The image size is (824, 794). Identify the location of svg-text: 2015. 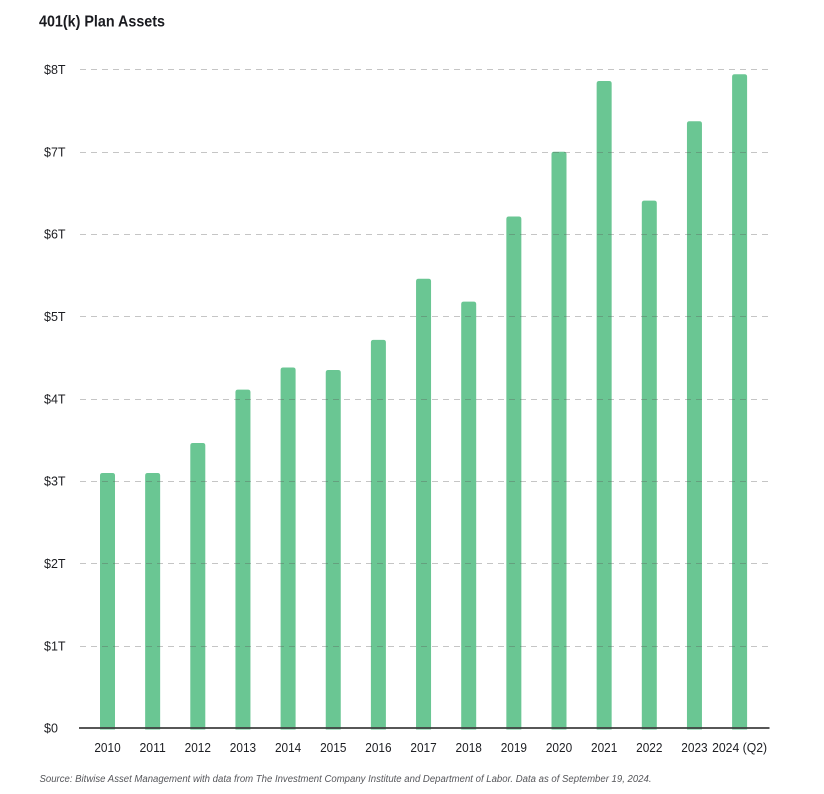
(333, 748).